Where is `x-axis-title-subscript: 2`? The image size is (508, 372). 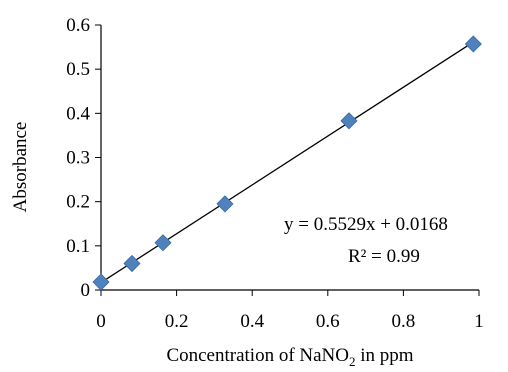 x-axis-title-subscript: 2 is located at coordinates (352, 361).